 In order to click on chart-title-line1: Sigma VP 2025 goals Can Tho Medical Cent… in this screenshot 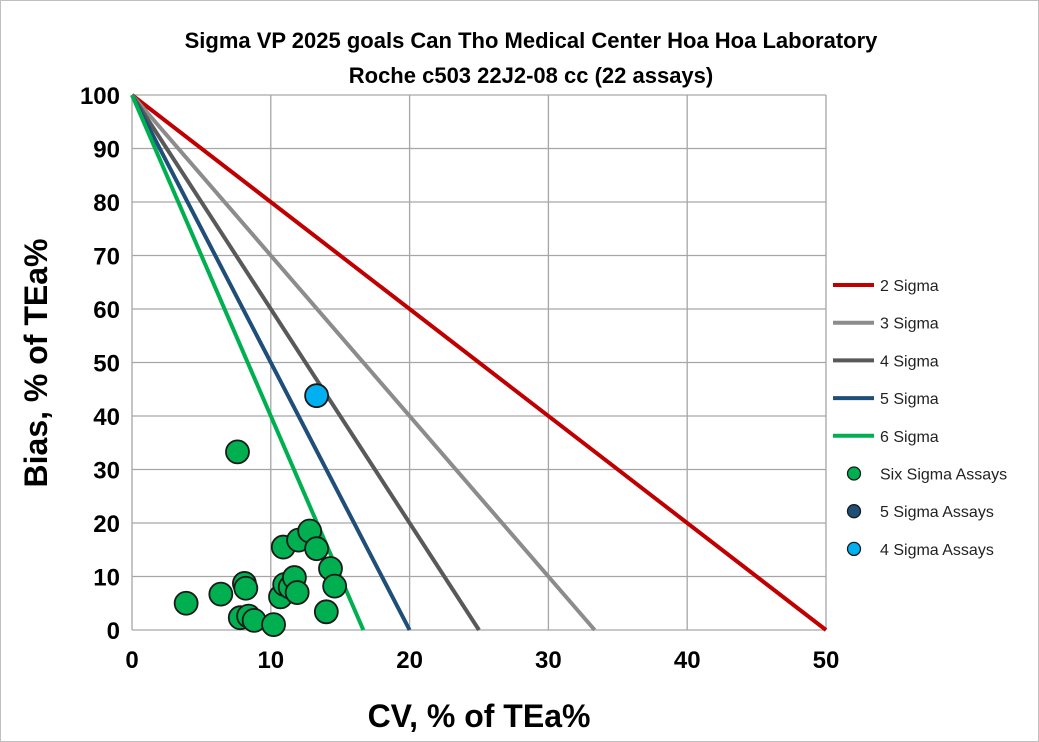, I will do `click(532, 40)`.